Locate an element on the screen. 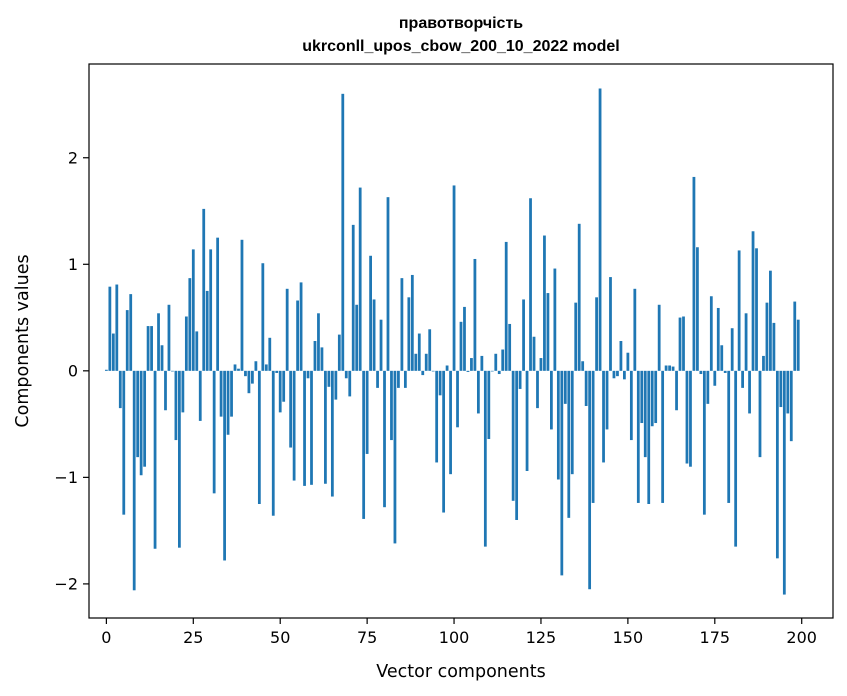 This screenshot has height=696, width=847. x-tick-label: 200 is located at coordinates (801, 637).